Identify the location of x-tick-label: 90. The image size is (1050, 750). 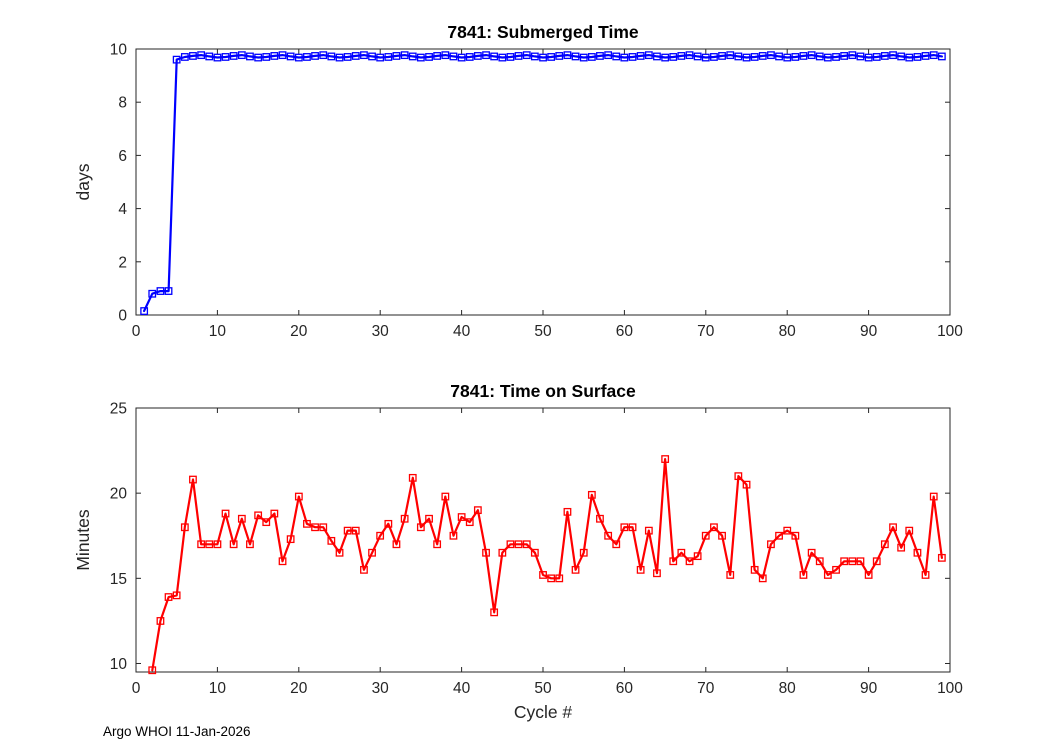
(869, 688).